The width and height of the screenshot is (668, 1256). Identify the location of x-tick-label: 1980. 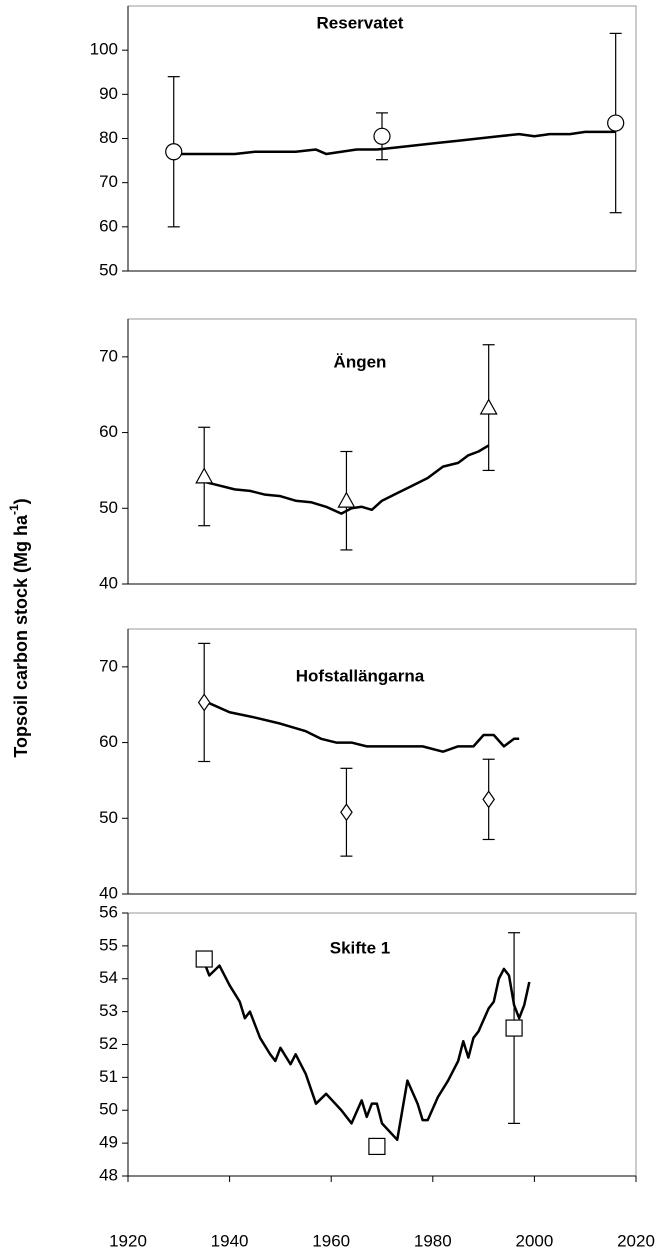
(433, 1240).